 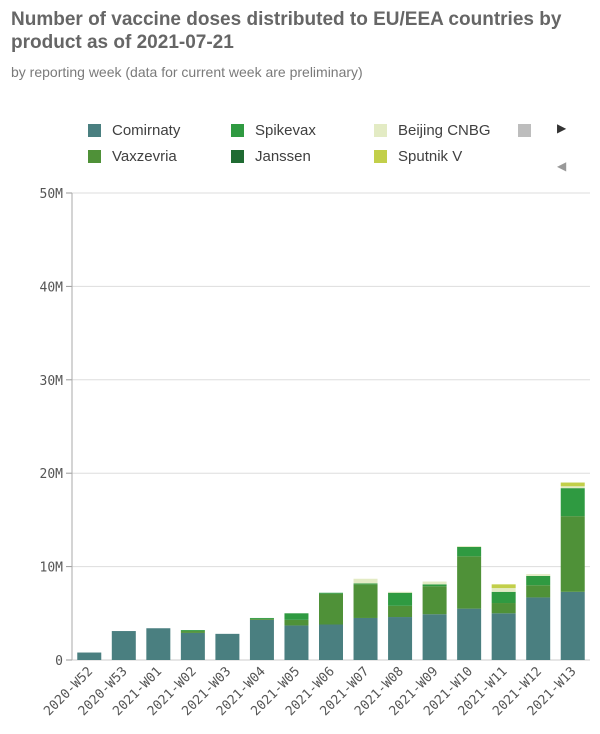 I want to click on legend-item-janssen: Janssen, so click(x=271, y=156).